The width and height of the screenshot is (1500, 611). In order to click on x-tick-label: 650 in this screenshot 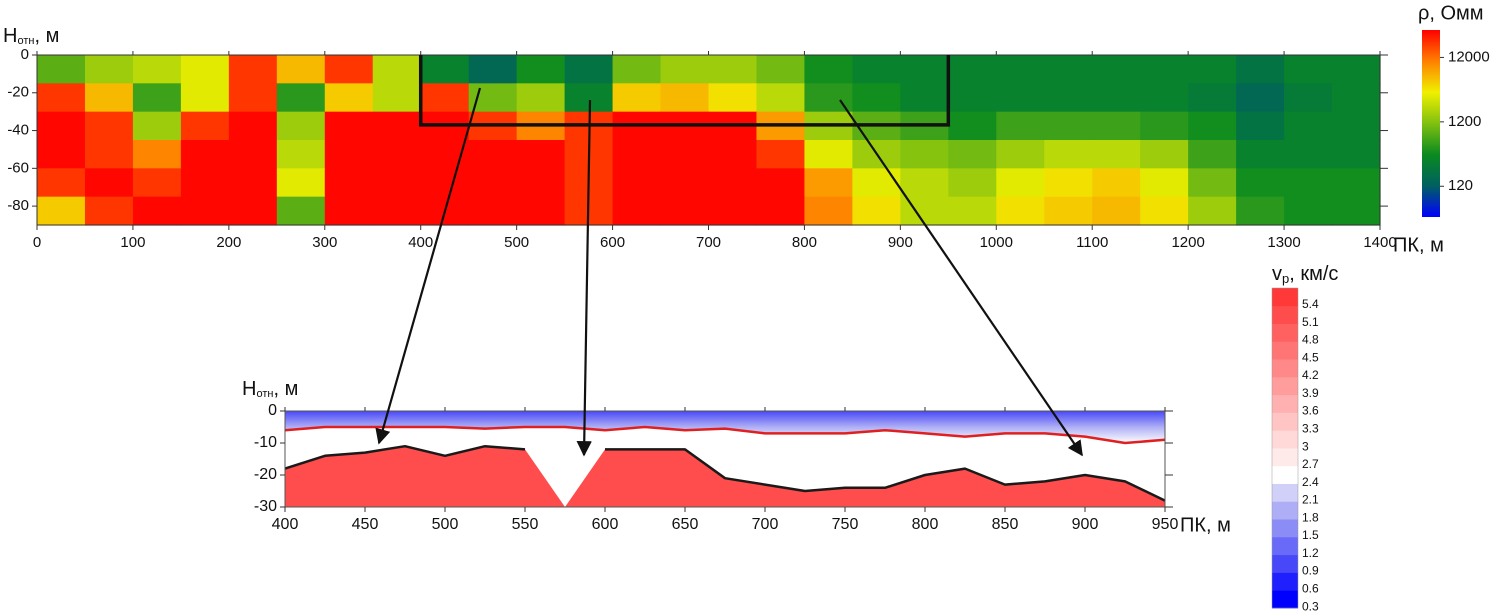, I will do `click(685, 524)`.